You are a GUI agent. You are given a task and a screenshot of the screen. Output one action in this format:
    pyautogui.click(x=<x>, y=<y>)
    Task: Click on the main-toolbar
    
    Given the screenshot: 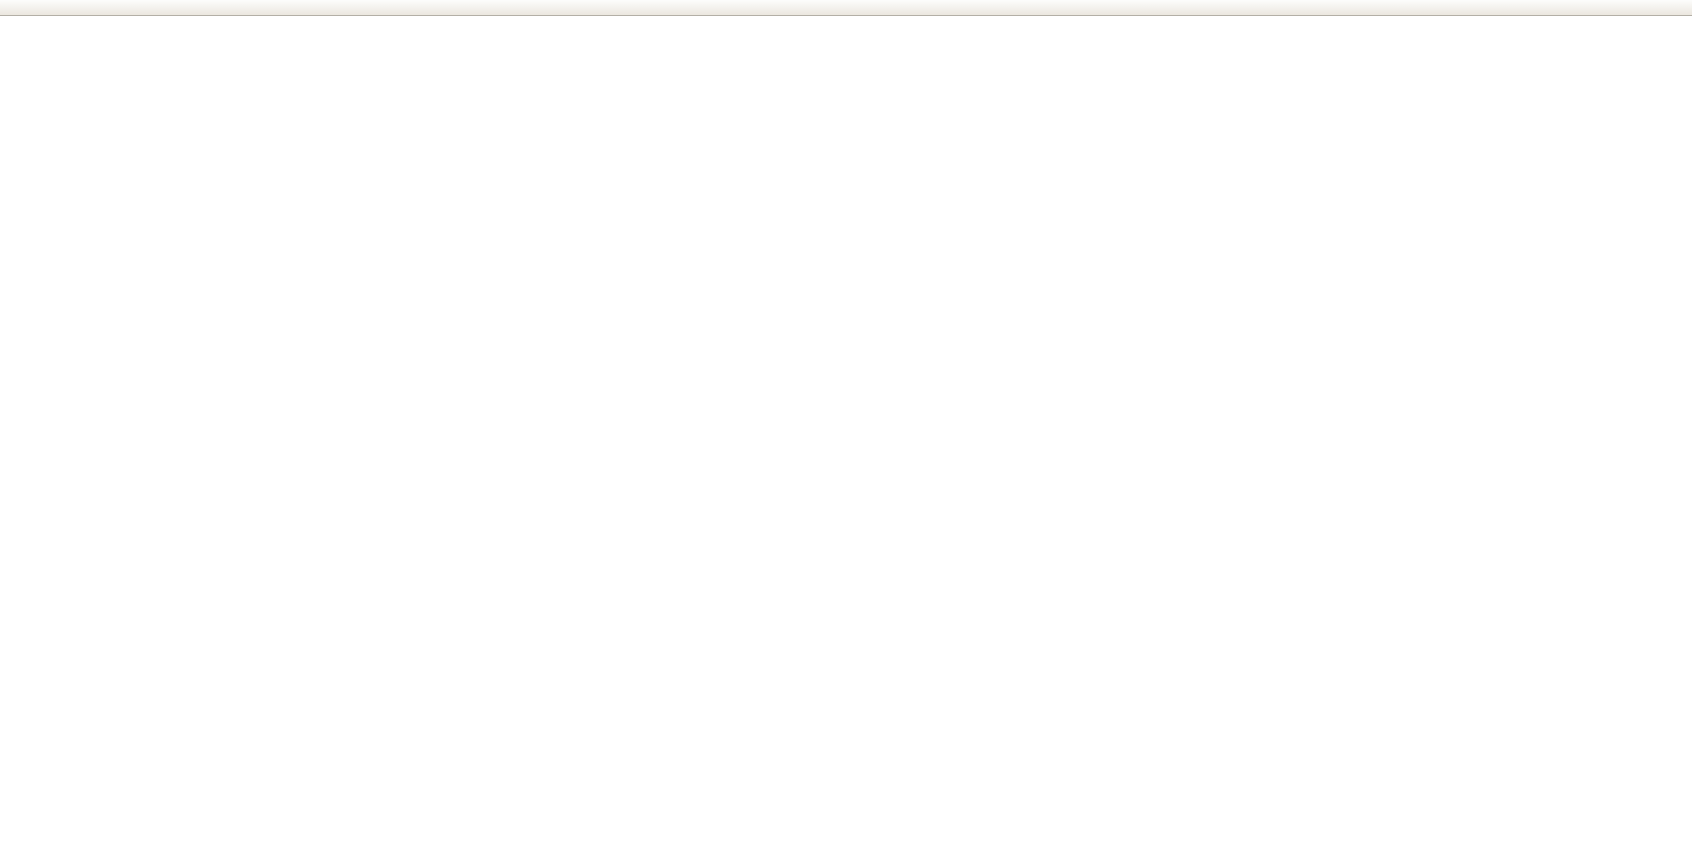 What is the action you would take?
    pyautogui.click(x=846, y=8)
    